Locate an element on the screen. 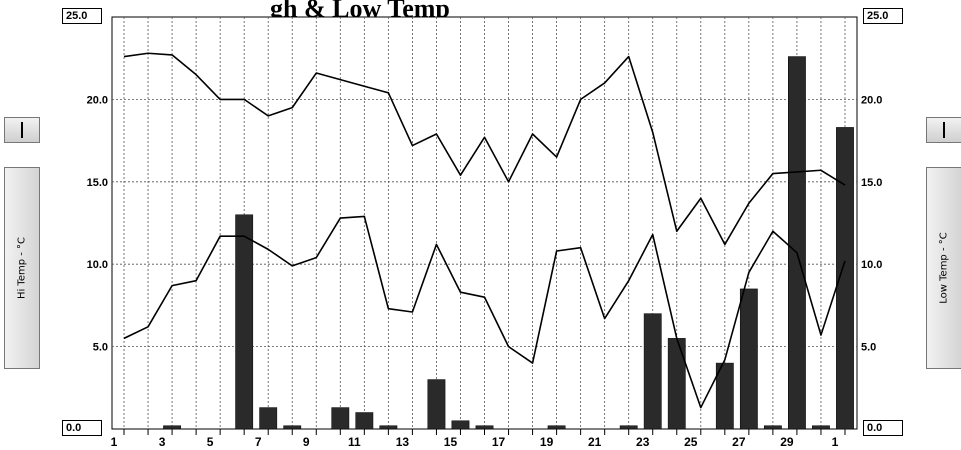 This screenshot has width=961, height=450. x-tick-label: 25 is located at coordinates (691, 442).